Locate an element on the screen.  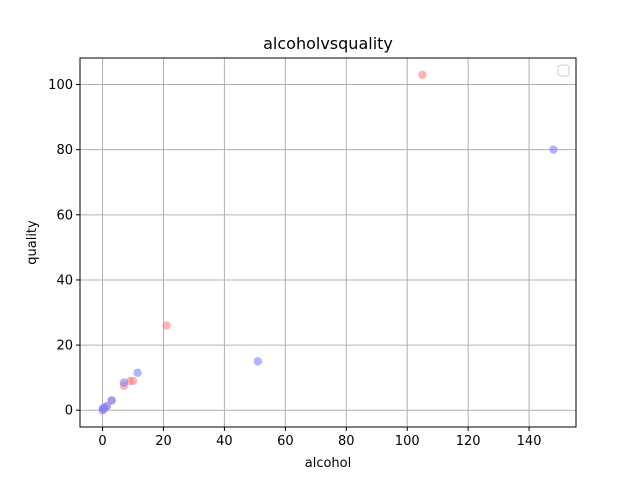
y-axis-label: quality is located at coordinates (32, 242).